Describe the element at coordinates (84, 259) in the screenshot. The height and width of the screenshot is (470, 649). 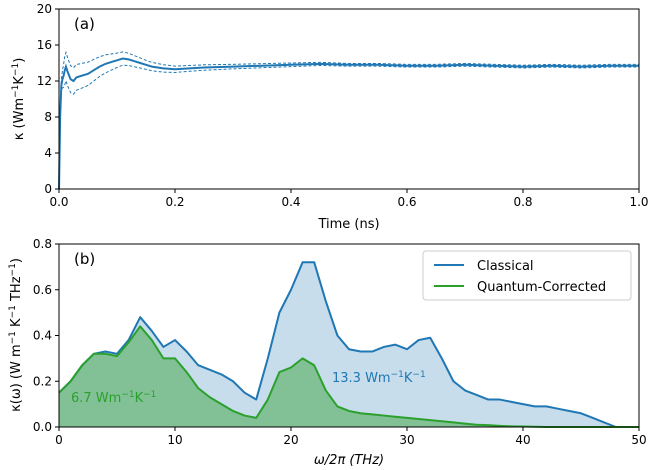
I see `panel-b-label: (b)` at that location.